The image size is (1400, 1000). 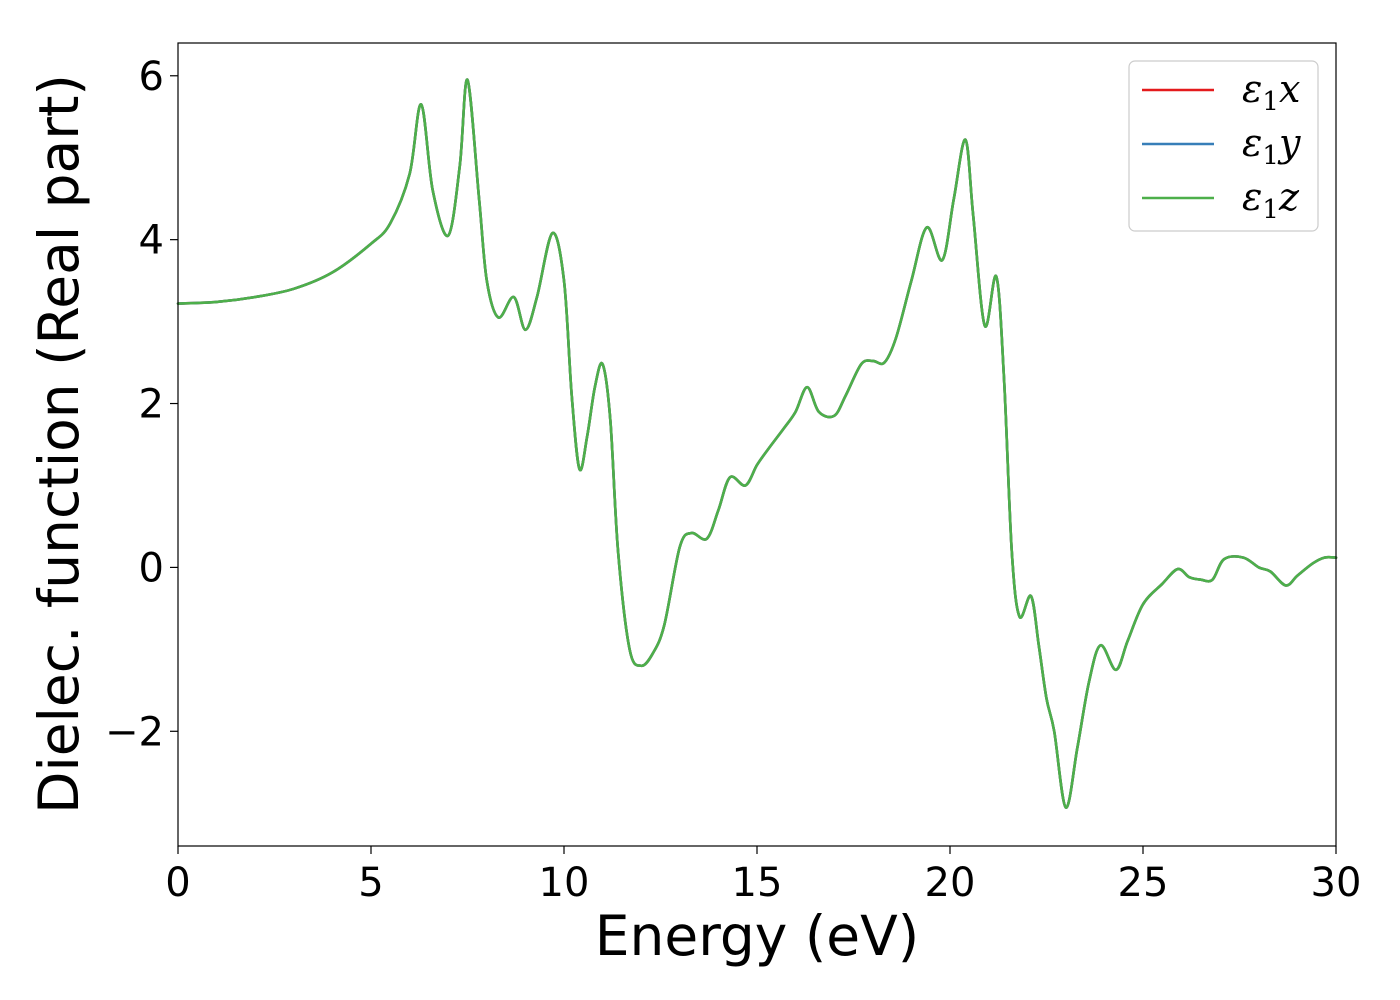 I want to click on x-axis-label: Energy (eV), so click(x=757, y=936).